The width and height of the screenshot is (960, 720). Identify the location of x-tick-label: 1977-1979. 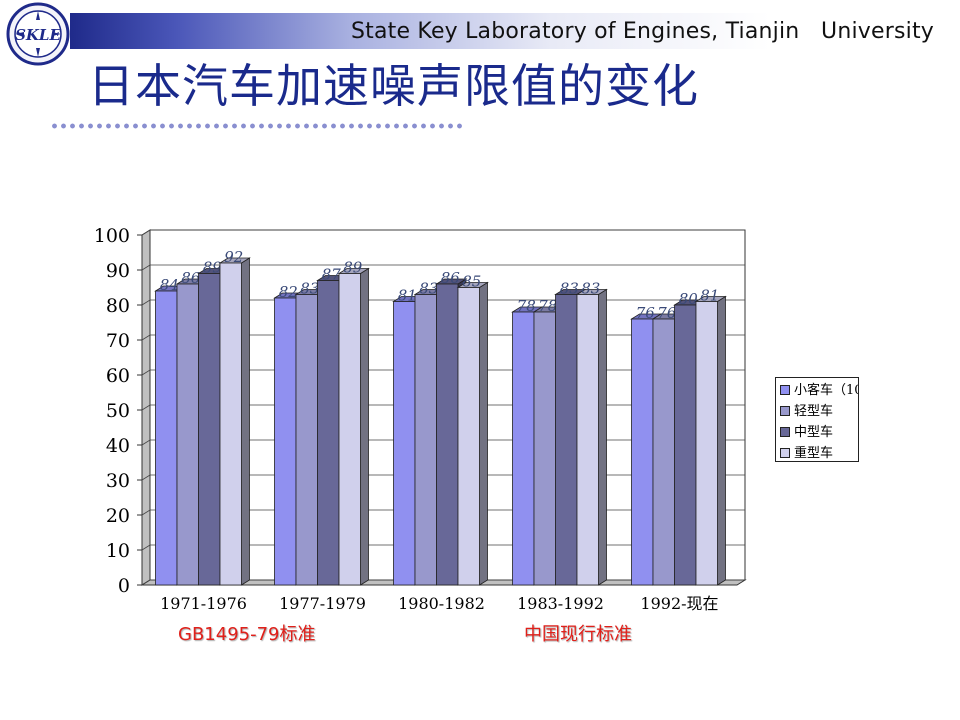
(322, 603).